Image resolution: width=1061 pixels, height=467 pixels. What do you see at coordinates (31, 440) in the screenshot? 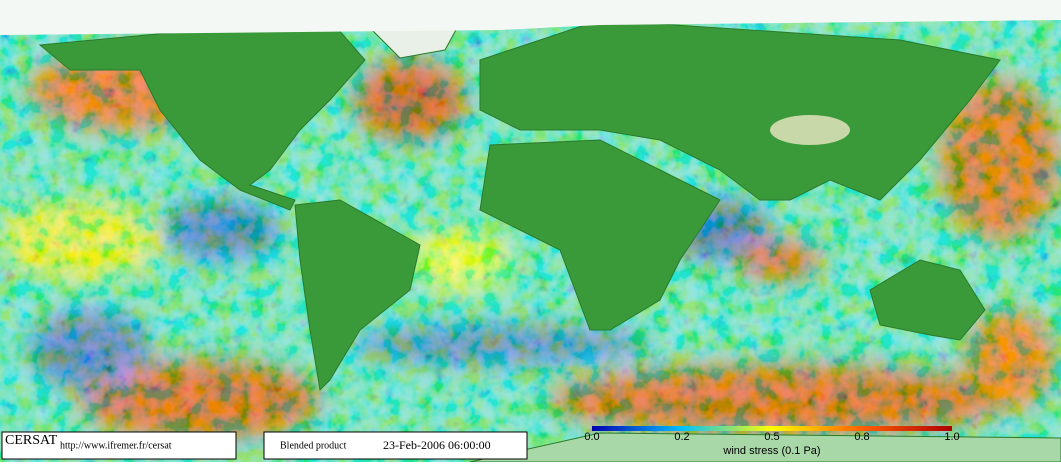
I see `logo: CERSAT` at bounding box center [31, 440].